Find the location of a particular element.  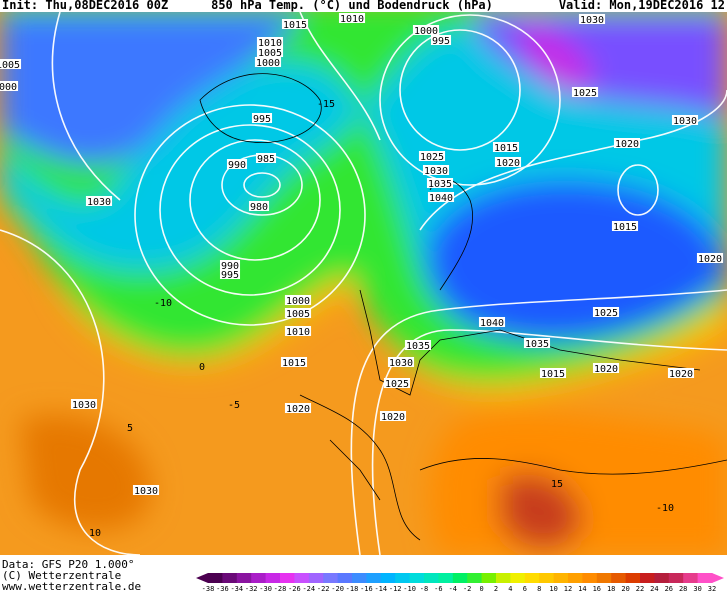

valid-label: Valid: Mon,19DEC2016 12 is located at coordinates (642, 6).